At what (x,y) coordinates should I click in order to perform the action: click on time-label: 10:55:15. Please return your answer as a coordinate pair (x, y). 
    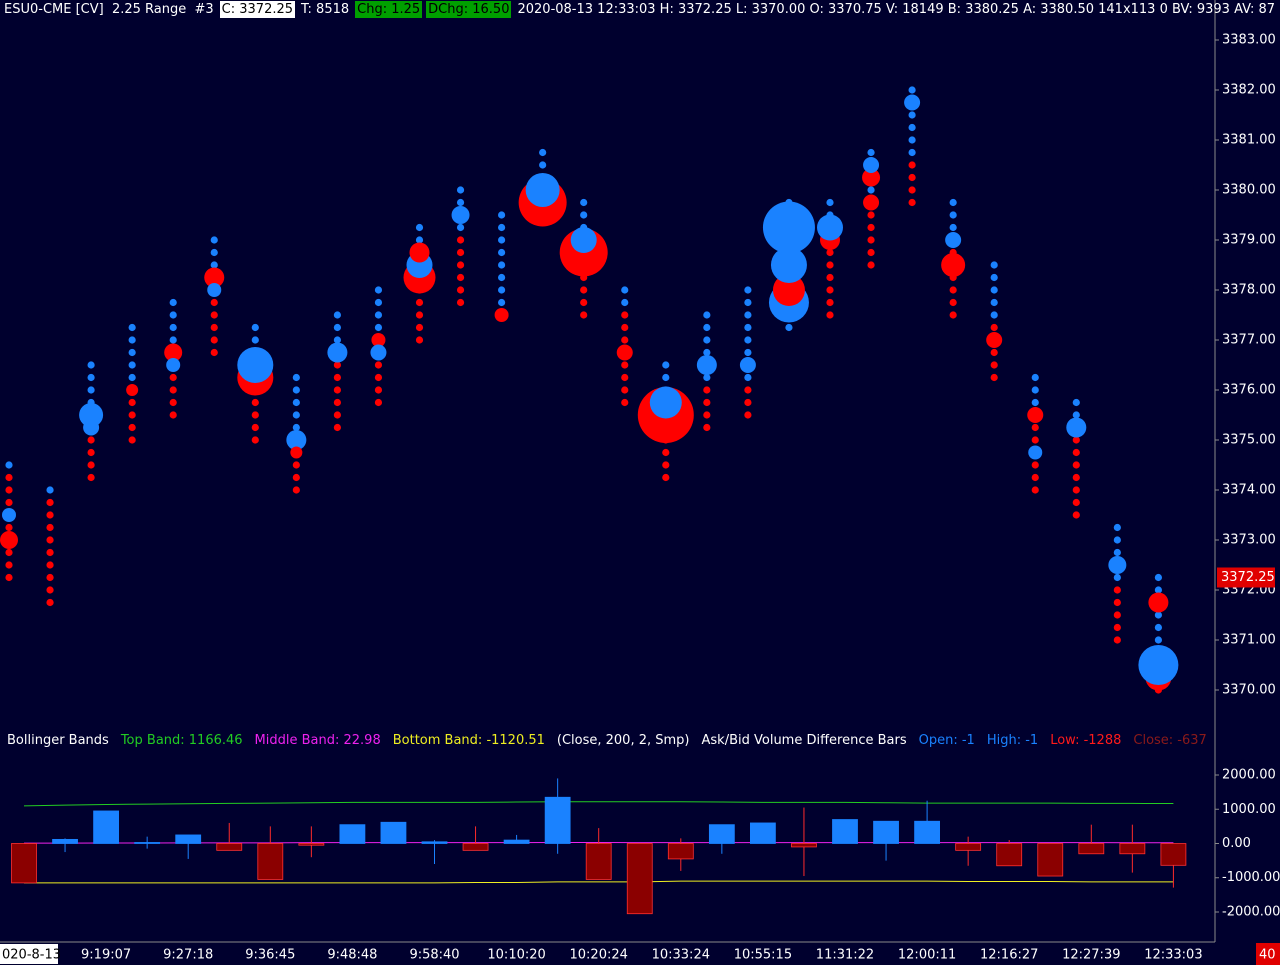
    Looking at the image, I should click on (763, 955).